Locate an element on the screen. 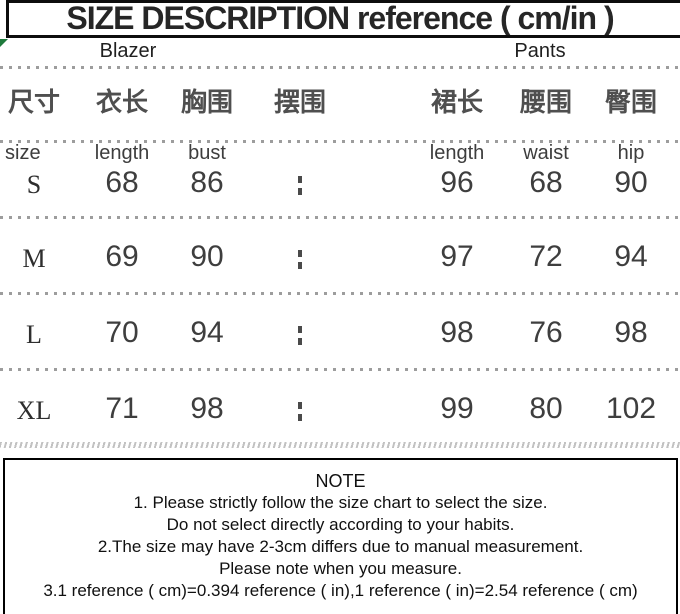  hip-value: 102 is located at coordinates (631, 408).